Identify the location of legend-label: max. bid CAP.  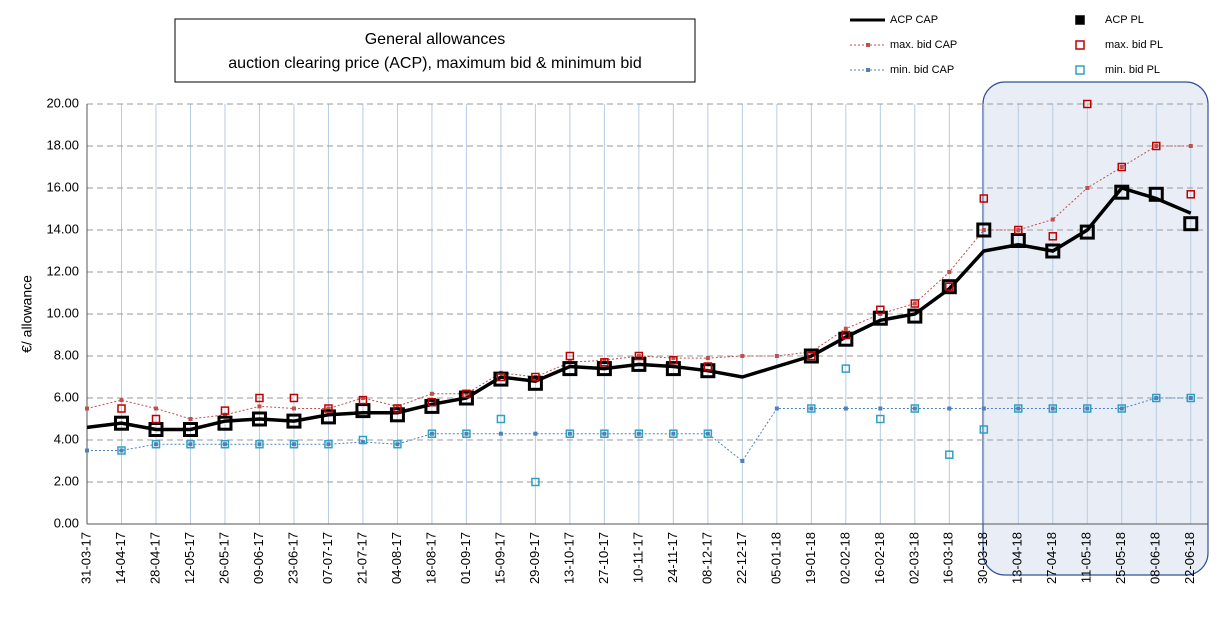
(923, 45).